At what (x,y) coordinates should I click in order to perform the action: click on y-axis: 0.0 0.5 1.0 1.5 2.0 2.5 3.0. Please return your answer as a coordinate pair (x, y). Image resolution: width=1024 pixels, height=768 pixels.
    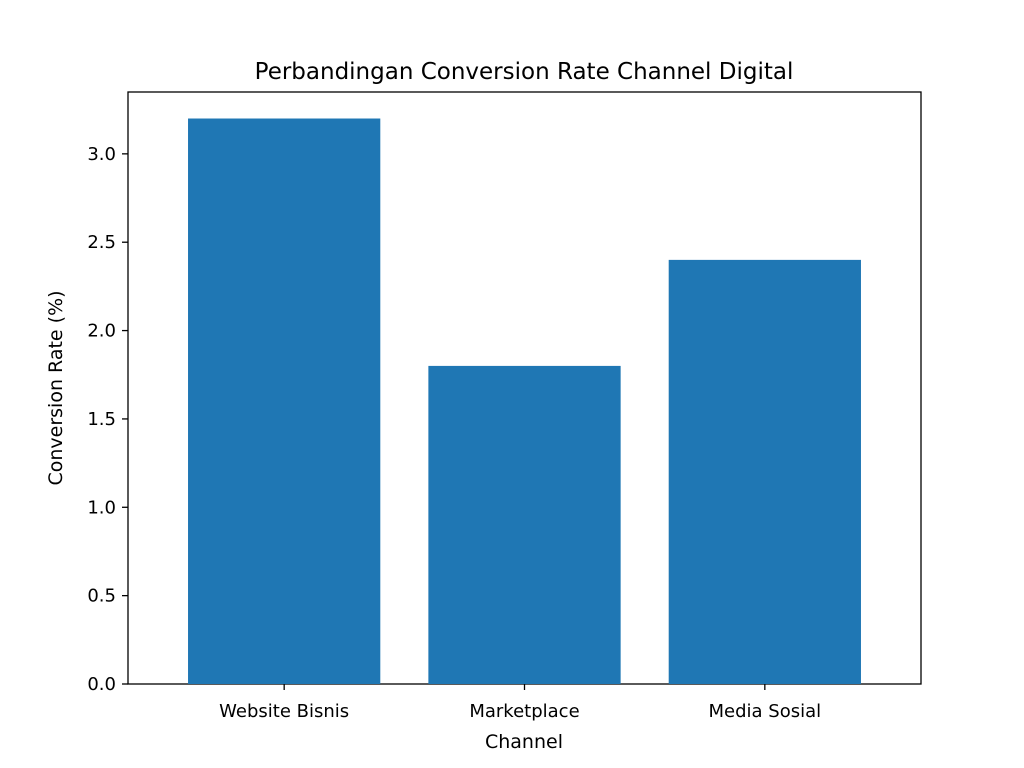
    Looking at the image, I should click on (107, 419).